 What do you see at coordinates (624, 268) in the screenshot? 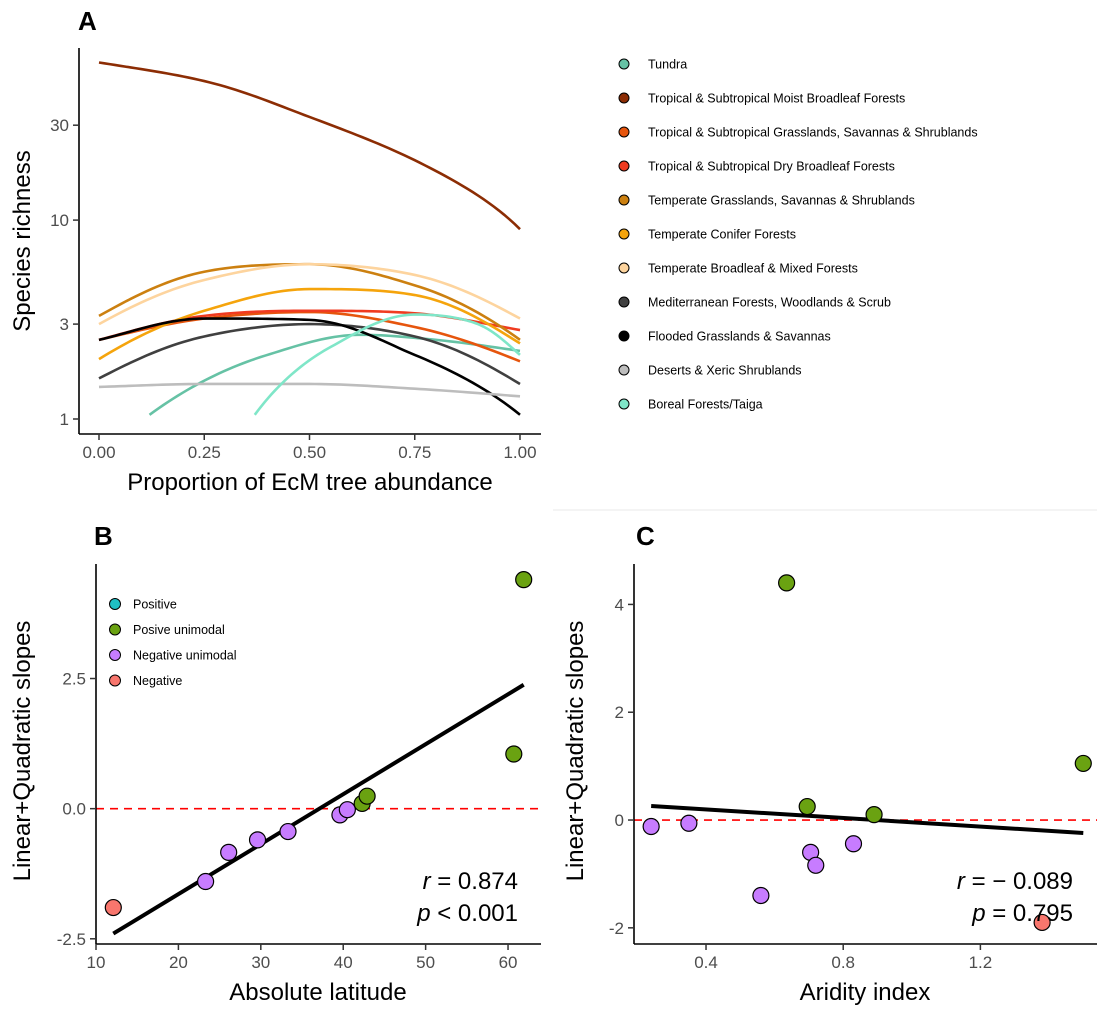
I see `legend-key-temperate-broadleaf-mixed-forests` at bounding box center [624, 268].